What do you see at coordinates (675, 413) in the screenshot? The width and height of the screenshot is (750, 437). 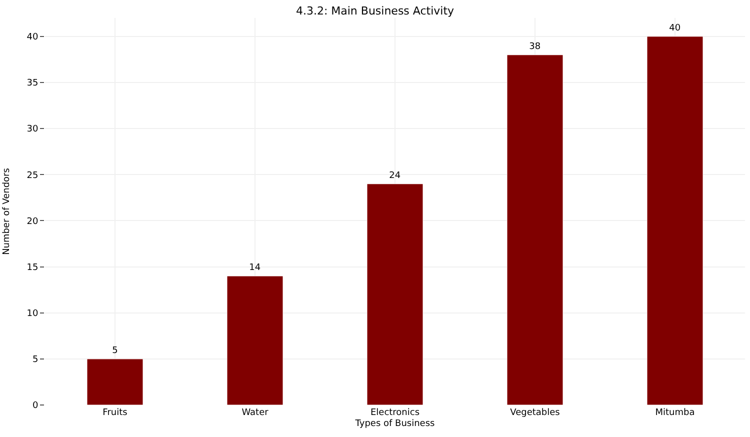 I see `x-tick-label: Mitumba` at bounding box center [675, 413].